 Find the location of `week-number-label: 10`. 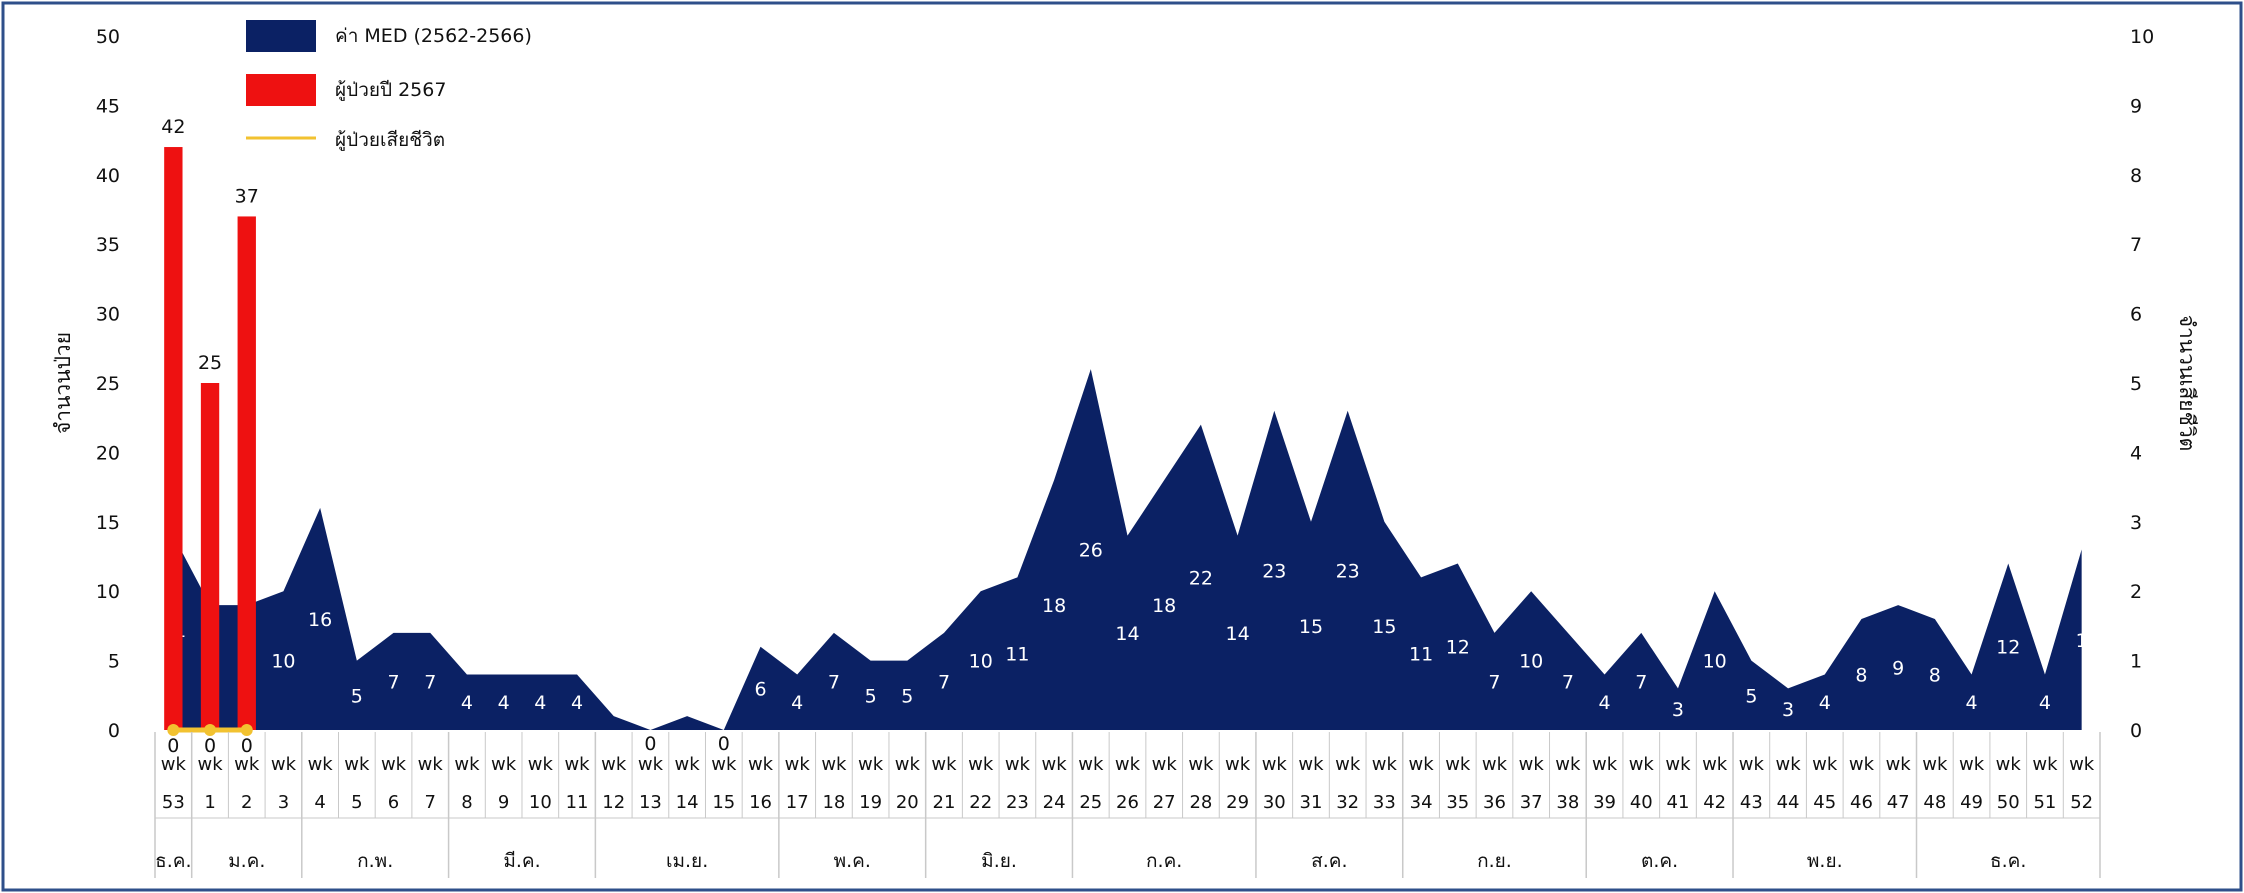

week-number-label: 10 is located at coordinates (540, 802).